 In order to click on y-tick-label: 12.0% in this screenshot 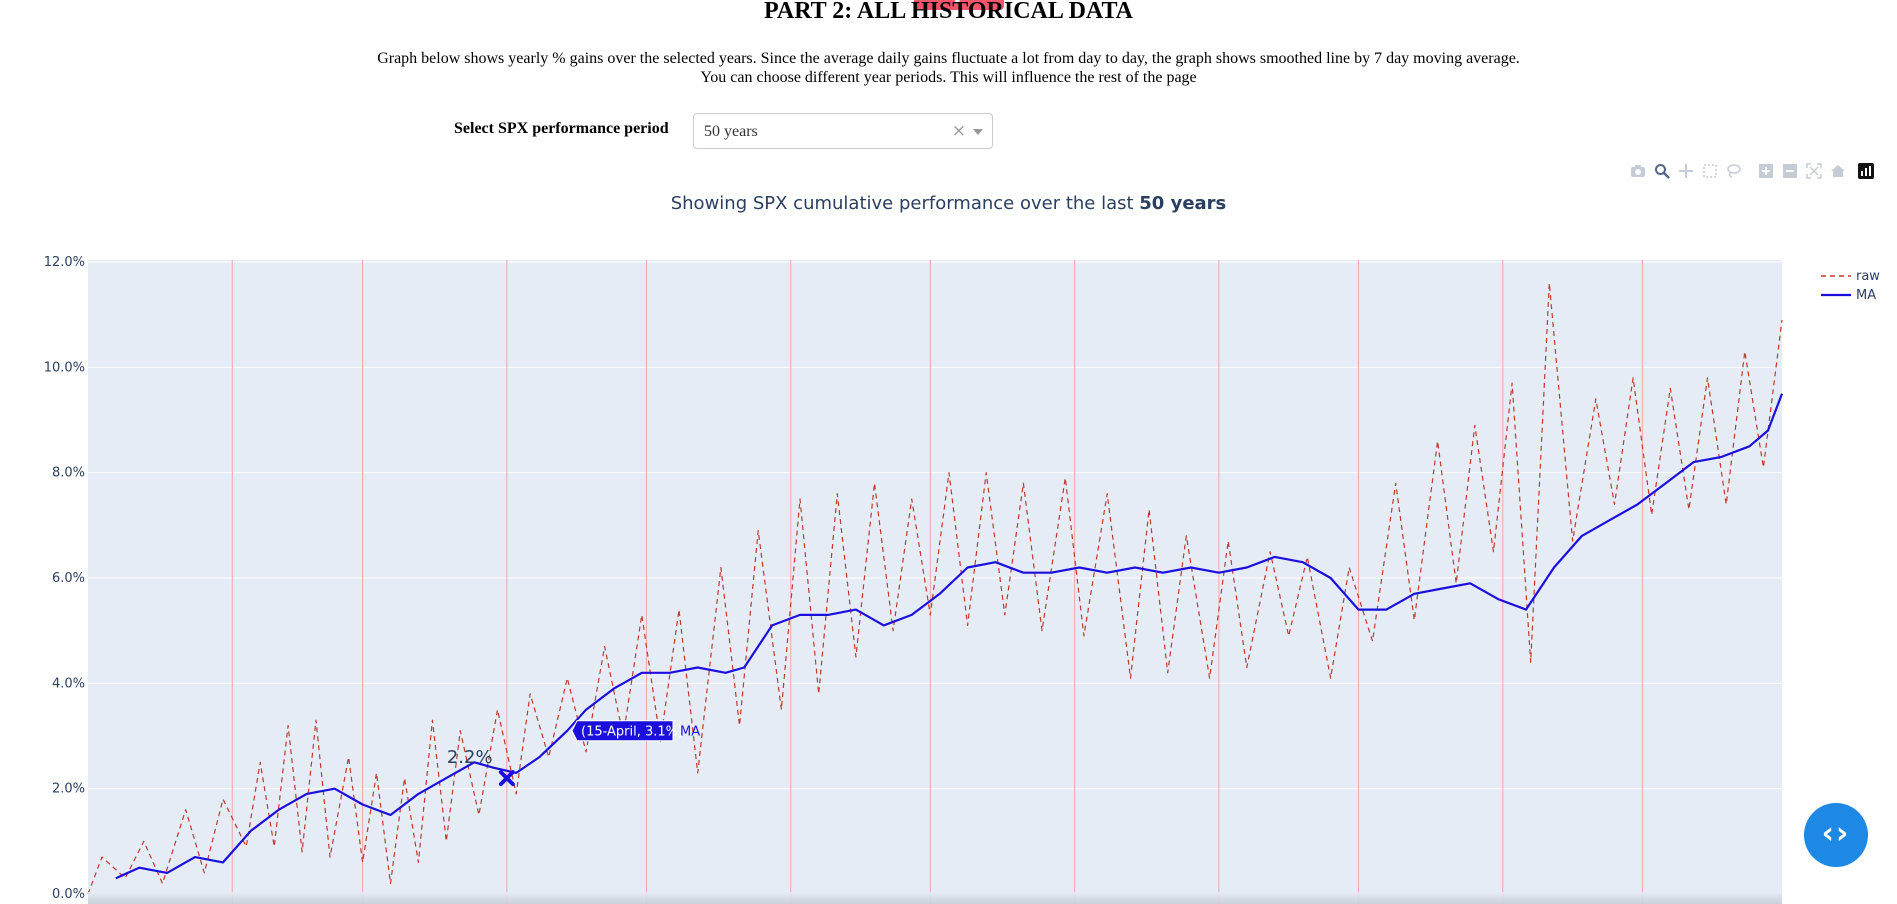, I will do `click(64, 262)`.